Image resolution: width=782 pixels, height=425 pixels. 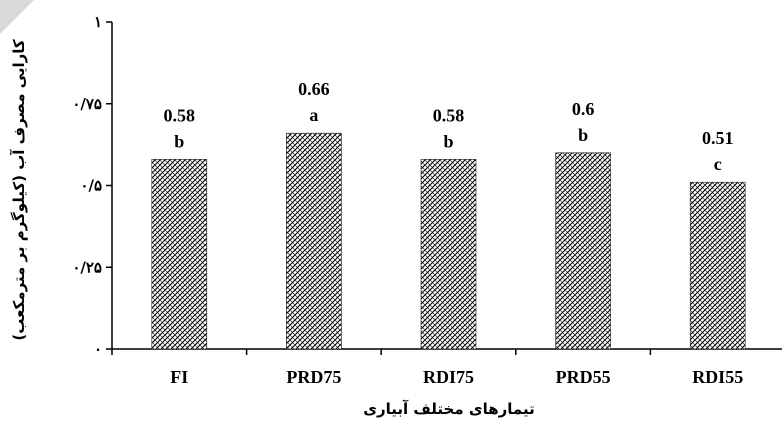 I want to click on y-tick-label: ۰/۲۵, so click(x=87, y=267).